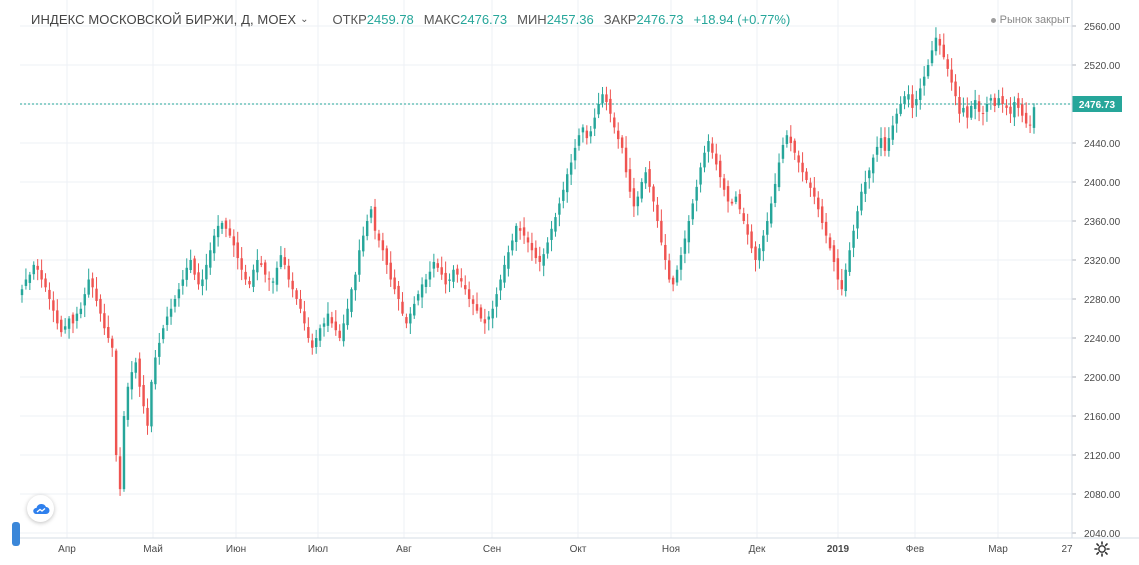  Describe the element at coordinates (318, 549) in the screenshot. I see `x-tick-label: Июл` at that location.